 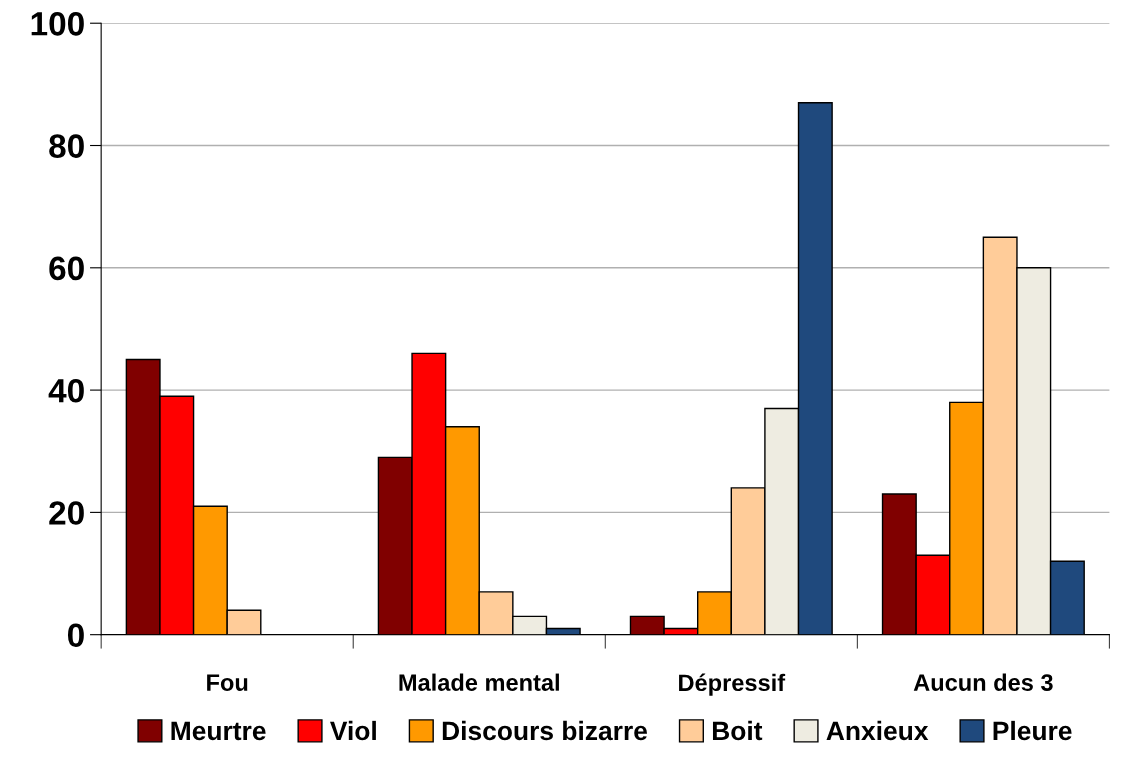 What do you see at coordinates (57, 24) in the screenshot?
I see `y-tick-label: 100` at bounding box center [57, 24].